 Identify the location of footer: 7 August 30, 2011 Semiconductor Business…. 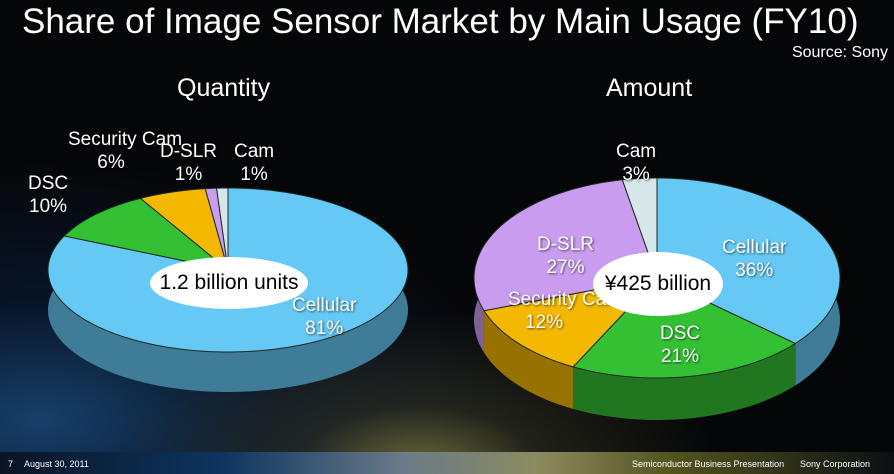
(447, 463).